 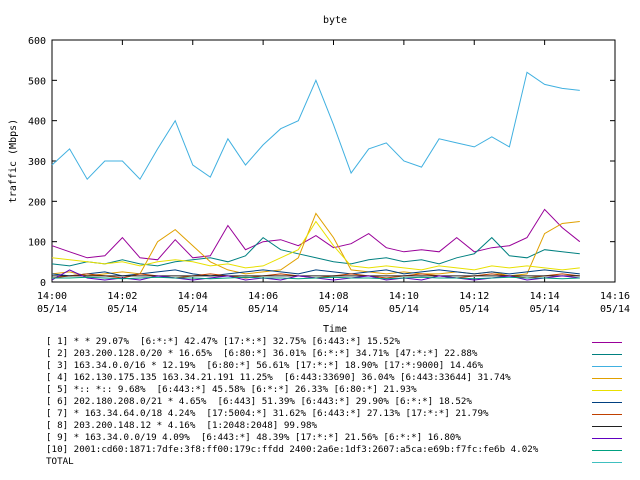 What do you see at coordinates (52, 296) in the screenshot?
I see `x-tick-time: 14:00` at bounding box center [52, 296].